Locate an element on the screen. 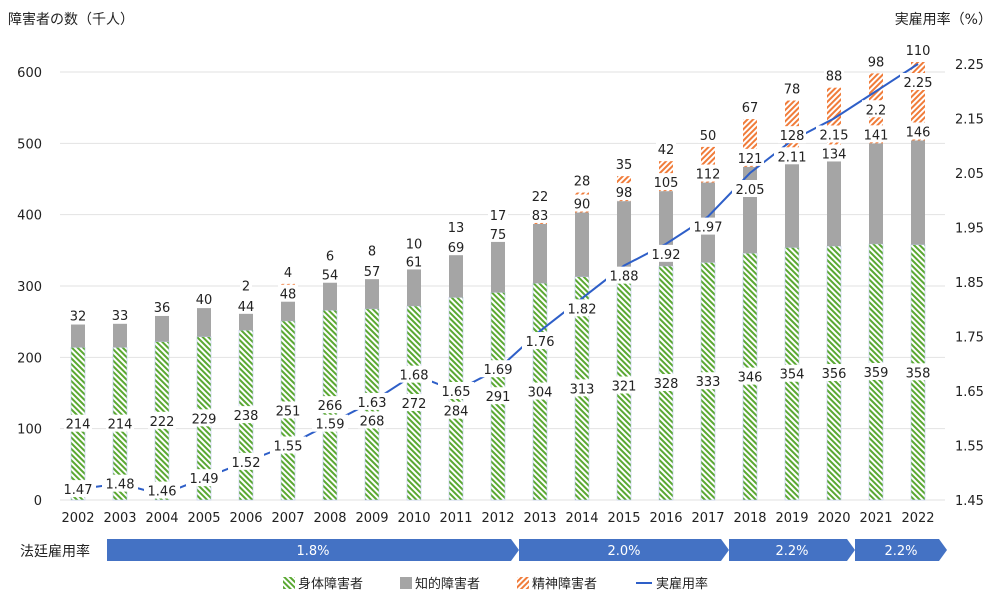 This screenshot has width=1000, height=606. label-rate: 1.82 is located at coordinates (582, 309).